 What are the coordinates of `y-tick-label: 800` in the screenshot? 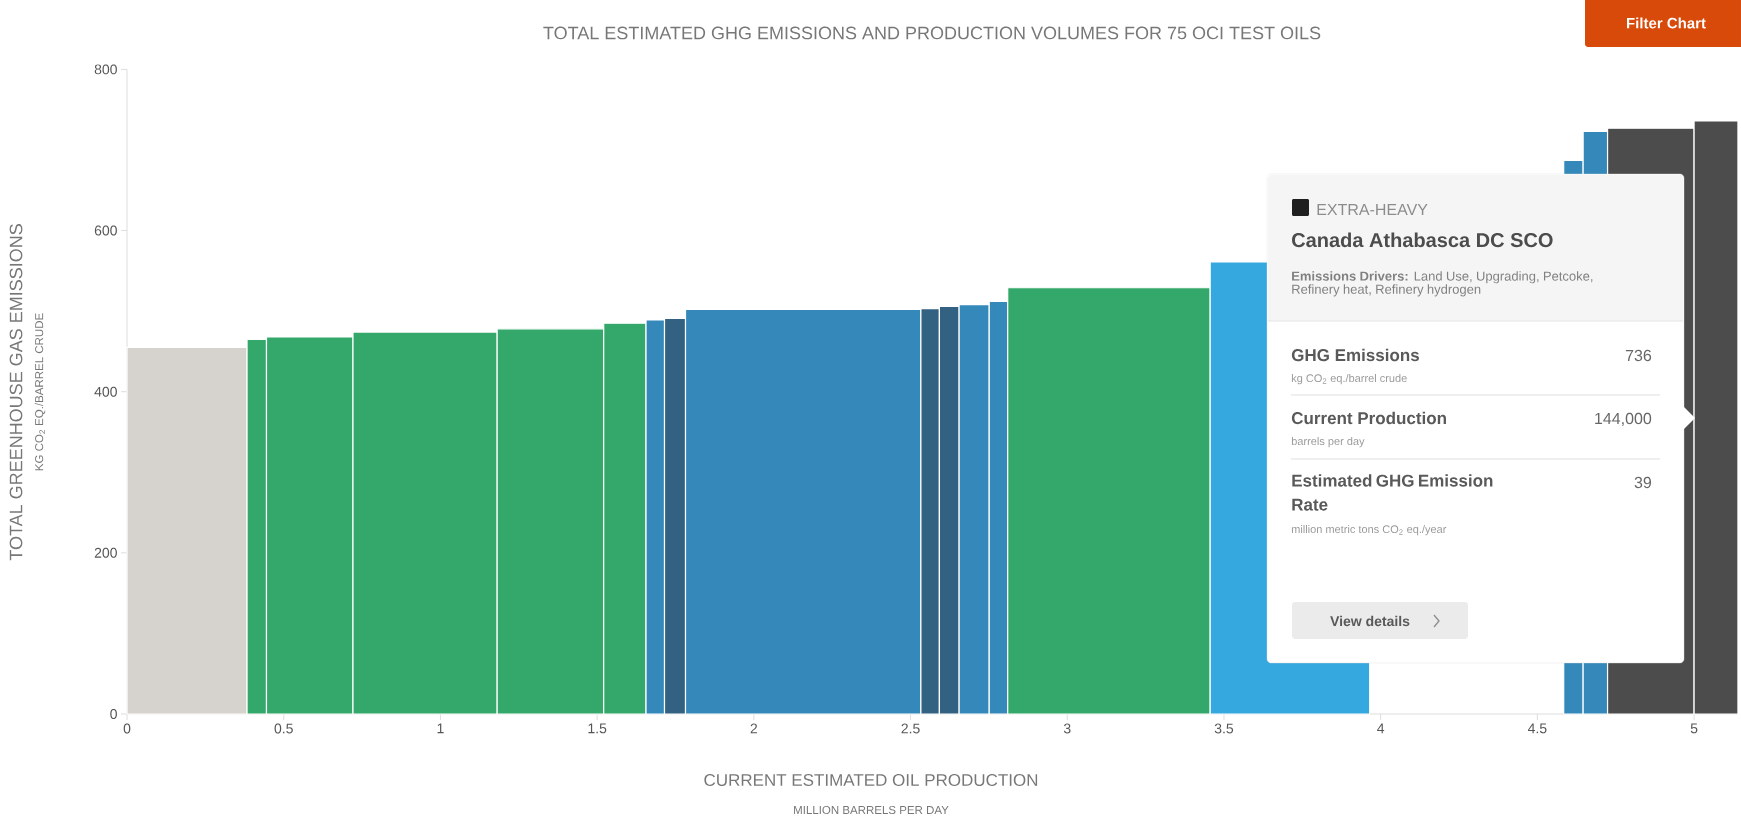 It's located at (105, 69).